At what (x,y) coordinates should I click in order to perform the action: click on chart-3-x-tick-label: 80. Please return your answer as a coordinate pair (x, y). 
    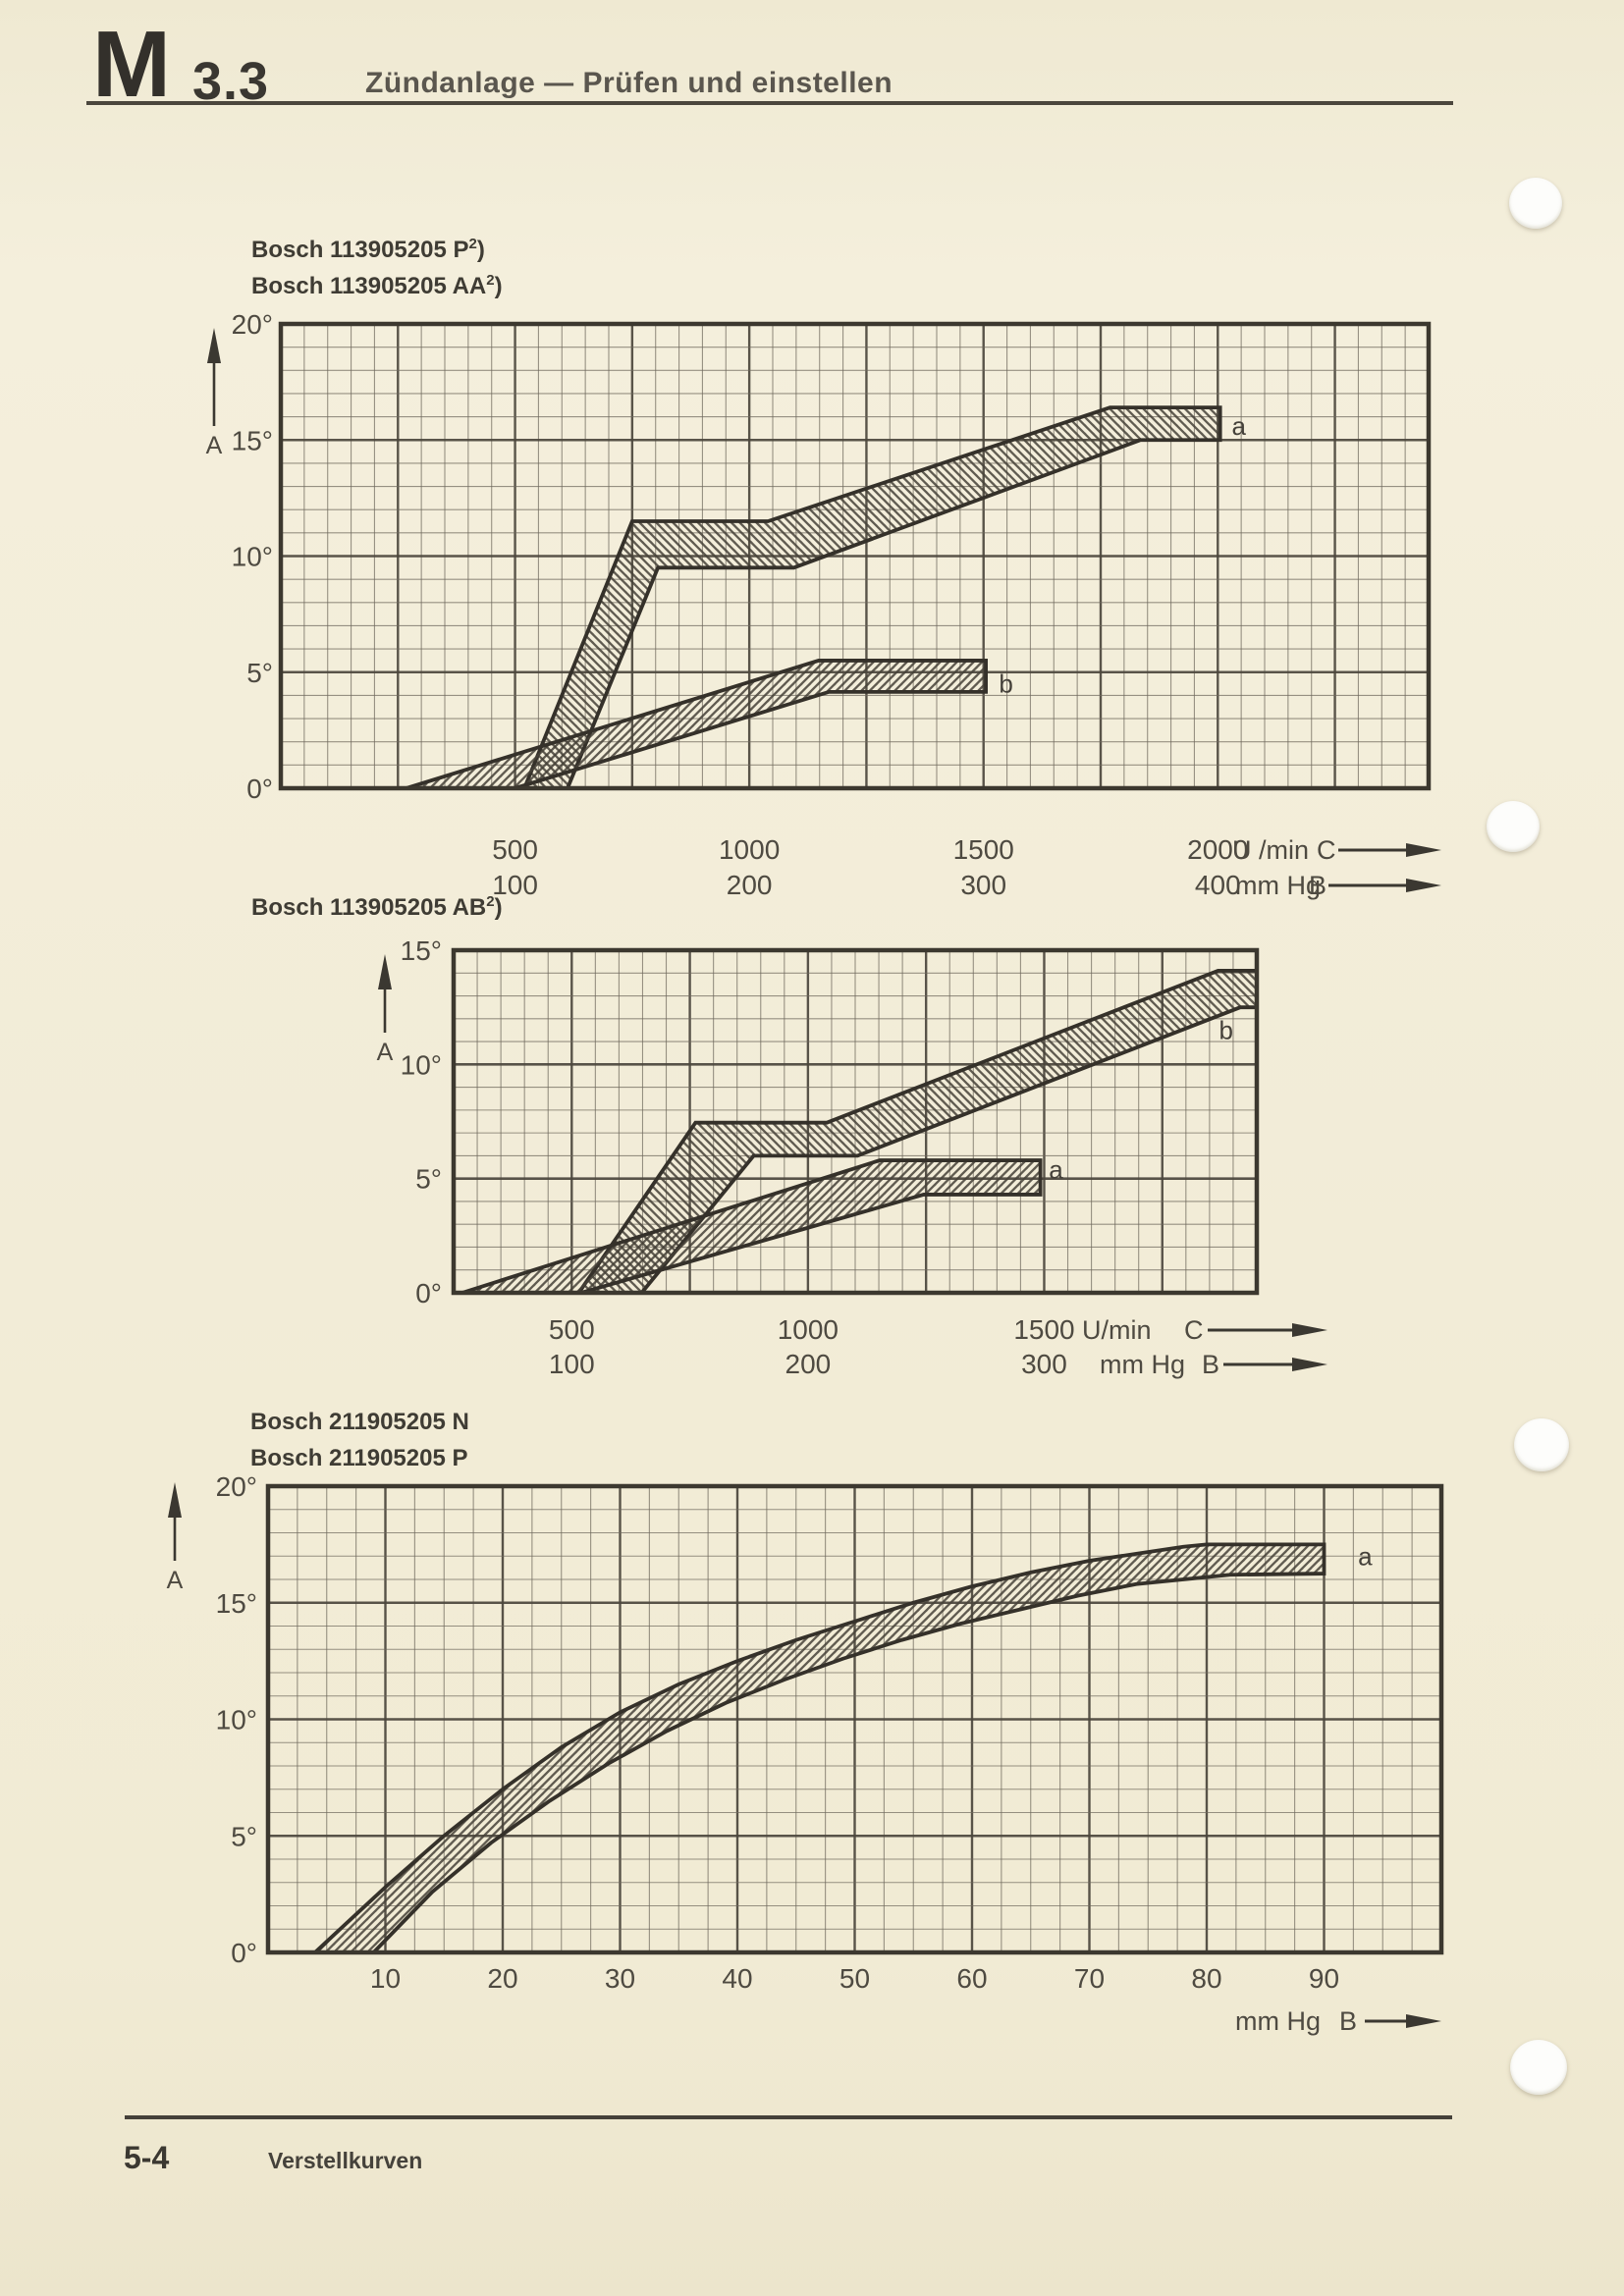
    Looking at the image, I should click on (1206, 1978).